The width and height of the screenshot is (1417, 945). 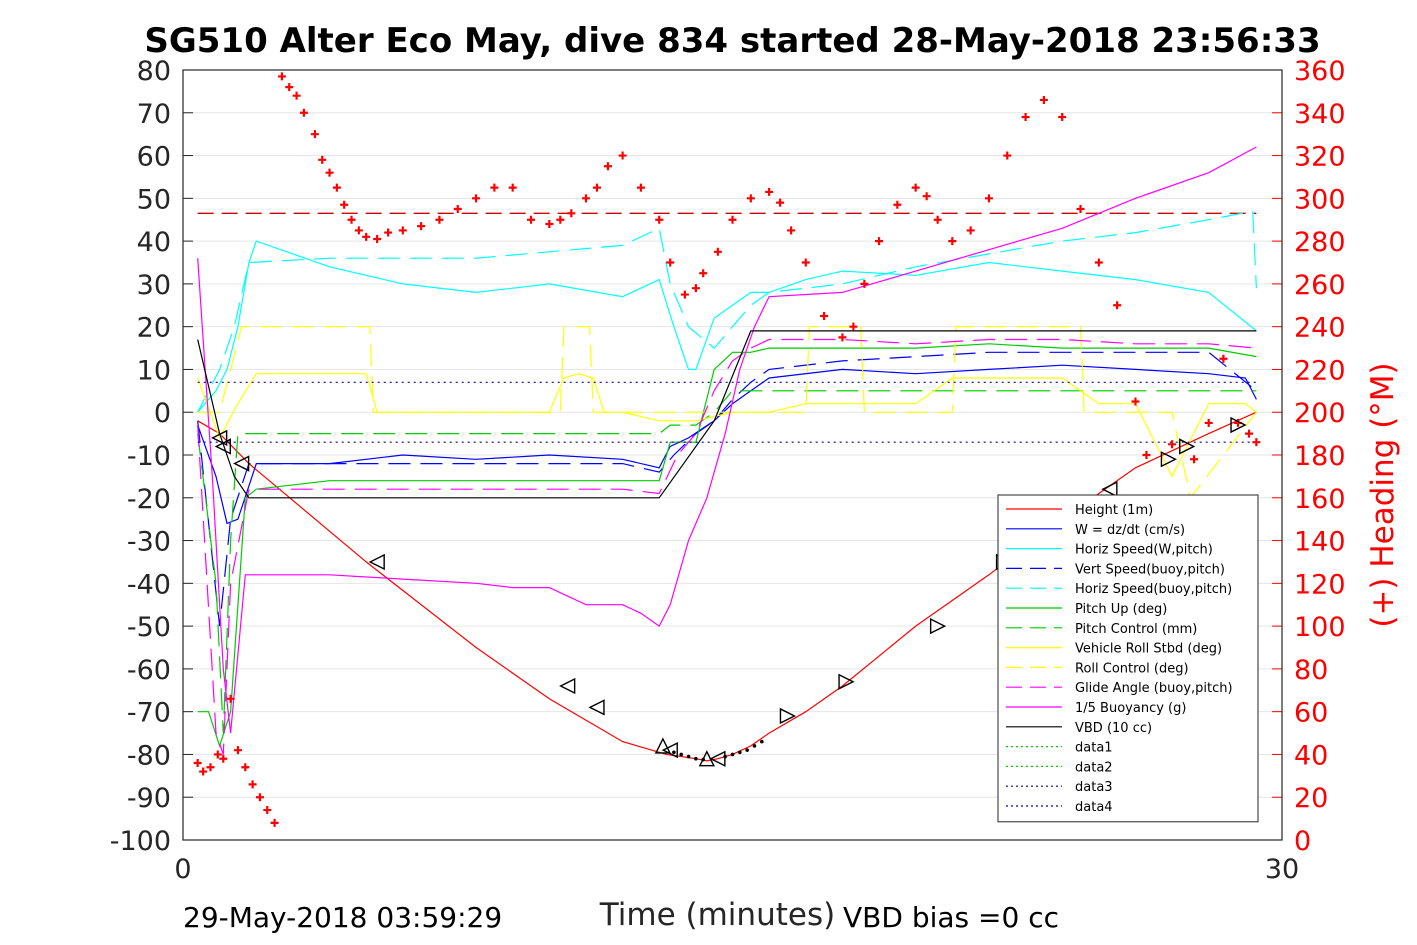 What do you see at coordinates (149, 755) in the screenshot?
I see `y-tick-label: -80` at bounding box center [149, 755].